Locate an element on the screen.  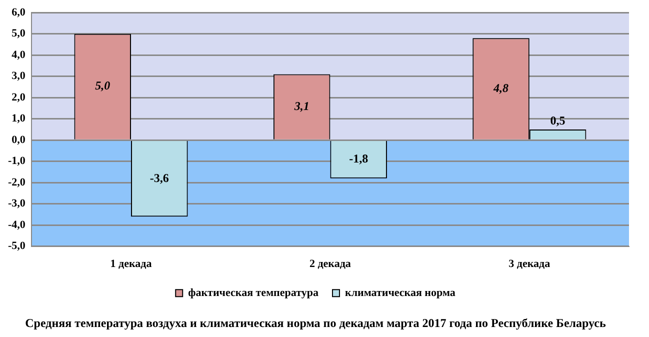
data-label: 0,5 is located at coordinates (558, 121).